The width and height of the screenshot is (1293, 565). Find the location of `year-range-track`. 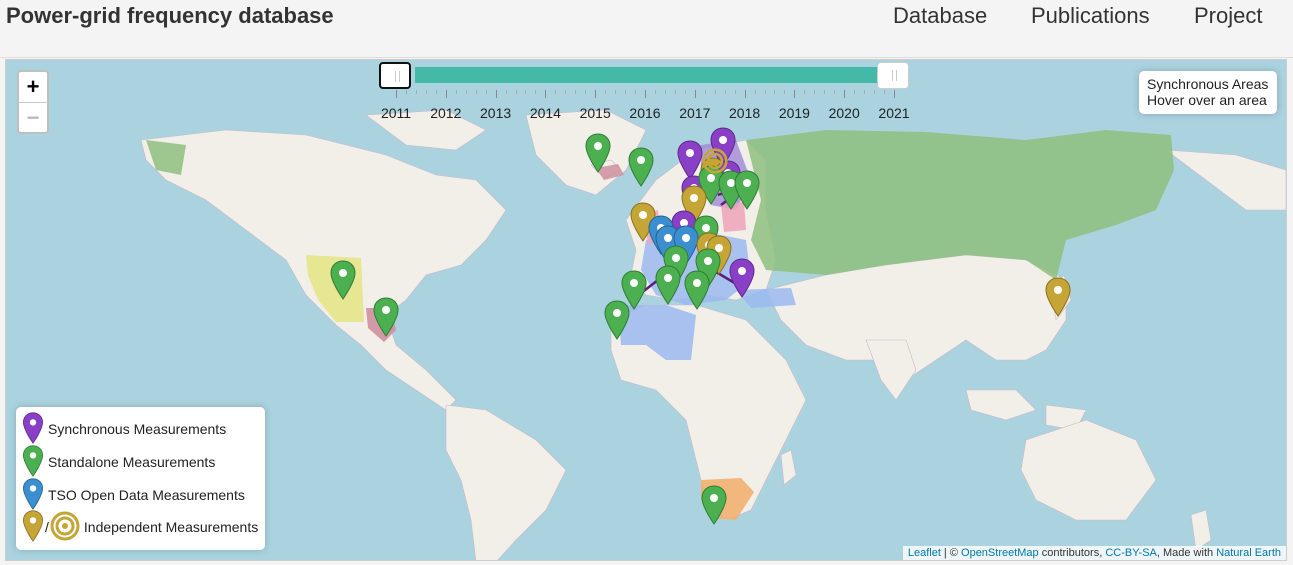

year-range-track is located at coordinates (648, 75).